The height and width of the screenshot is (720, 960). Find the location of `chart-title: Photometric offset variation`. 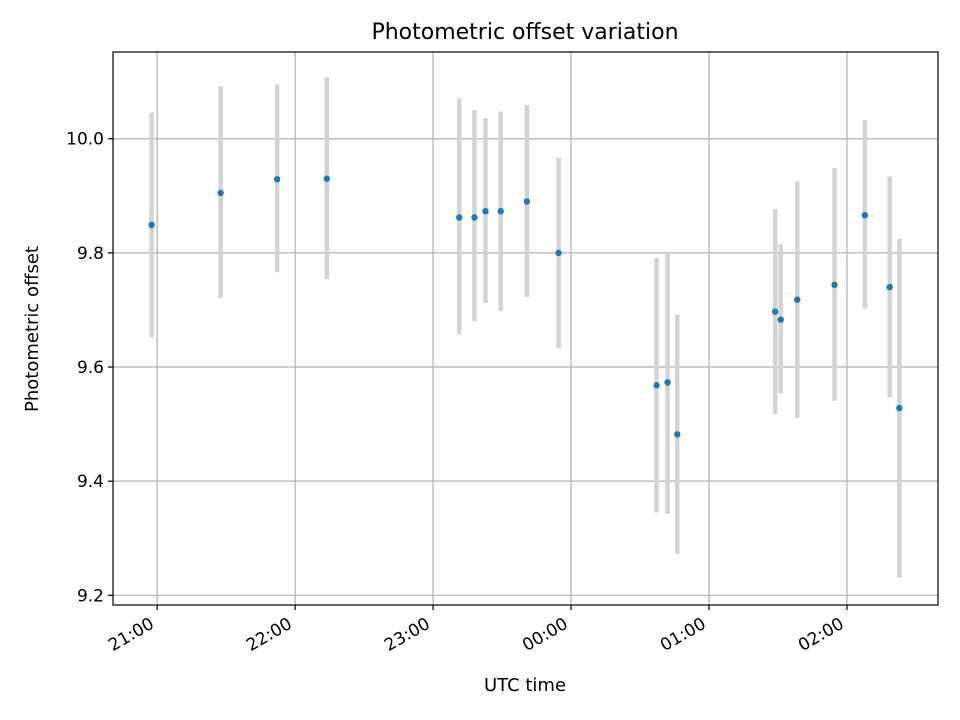

chart-title: Photometric offset variation is located at coordinates (524, 32).